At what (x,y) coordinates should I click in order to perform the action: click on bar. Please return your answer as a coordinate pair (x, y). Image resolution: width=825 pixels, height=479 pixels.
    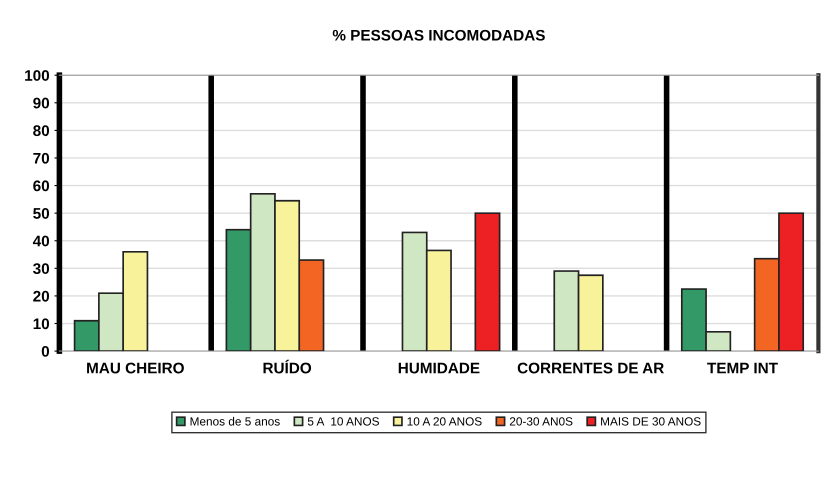
    Looking at the image, I should click on (487, 282).